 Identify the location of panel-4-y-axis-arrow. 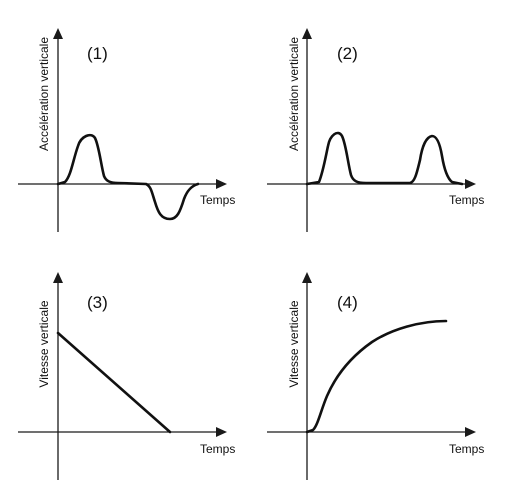
(307, 277).